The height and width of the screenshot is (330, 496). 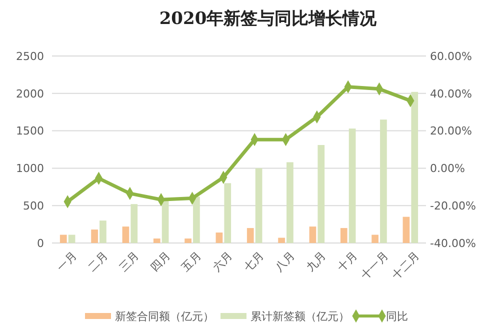 What do you see at coordinates (30, 93) in the screenshot?
I see `y-tick-label: 2000` at bounding box center [30, 93].